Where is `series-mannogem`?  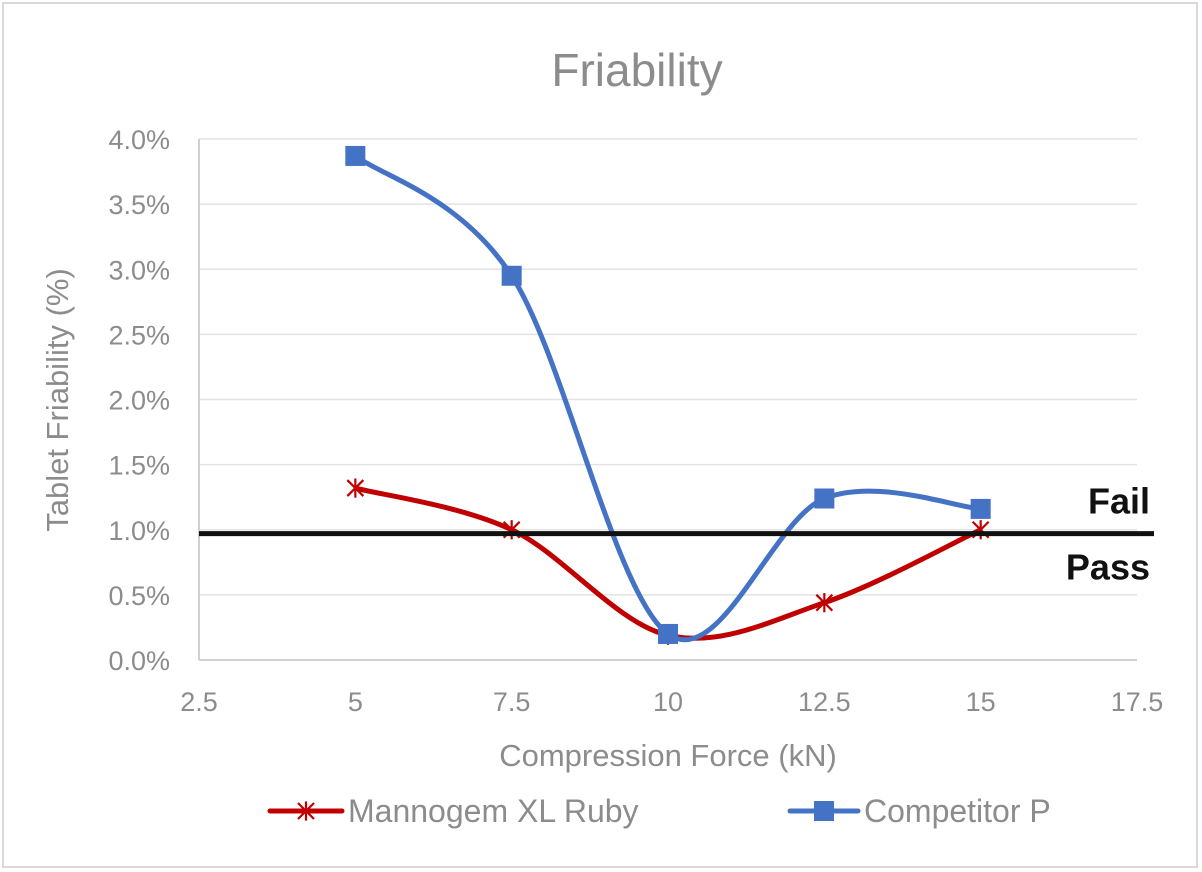 series-mannogem is located at coordinates (668, 561).